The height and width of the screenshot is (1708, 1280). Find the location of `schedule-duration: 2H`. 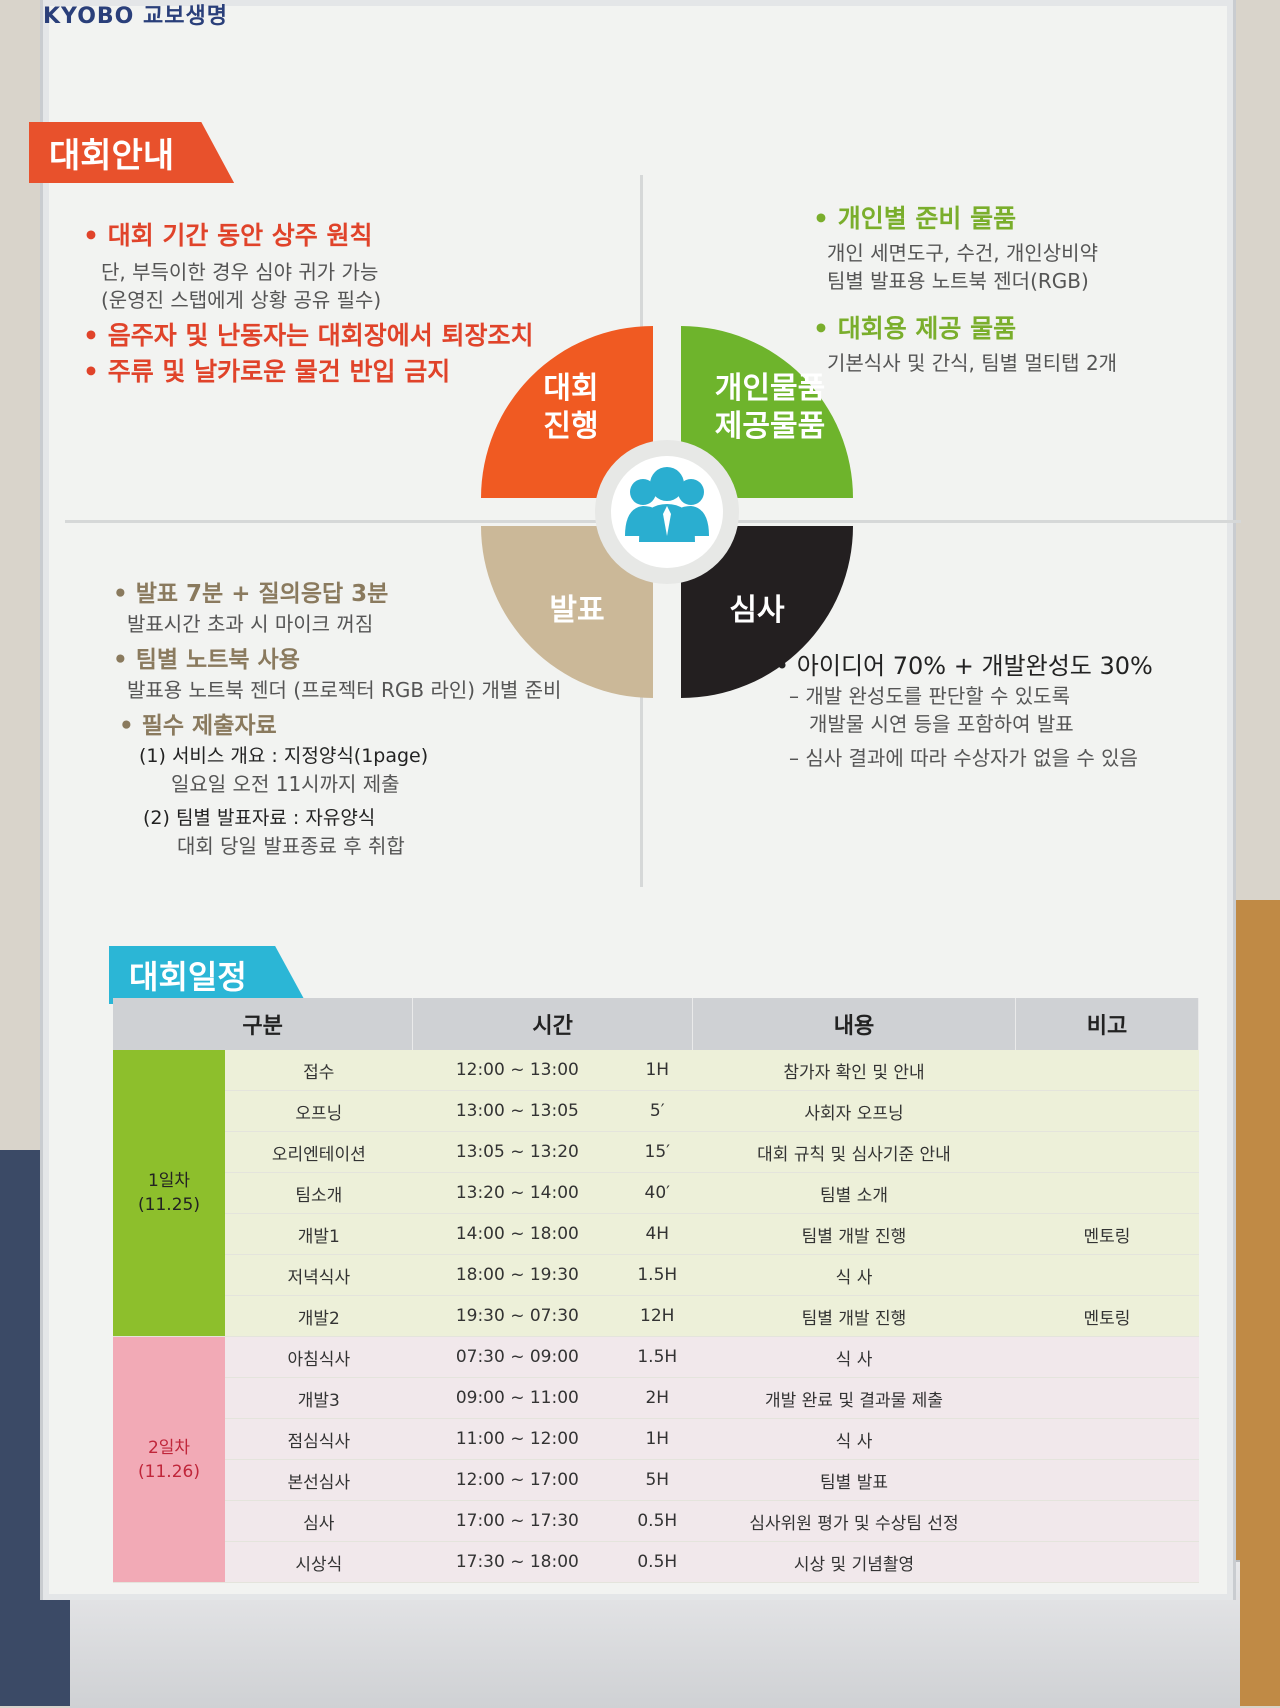

schedule-duration: 2H is located at coordinates (657, 1398).